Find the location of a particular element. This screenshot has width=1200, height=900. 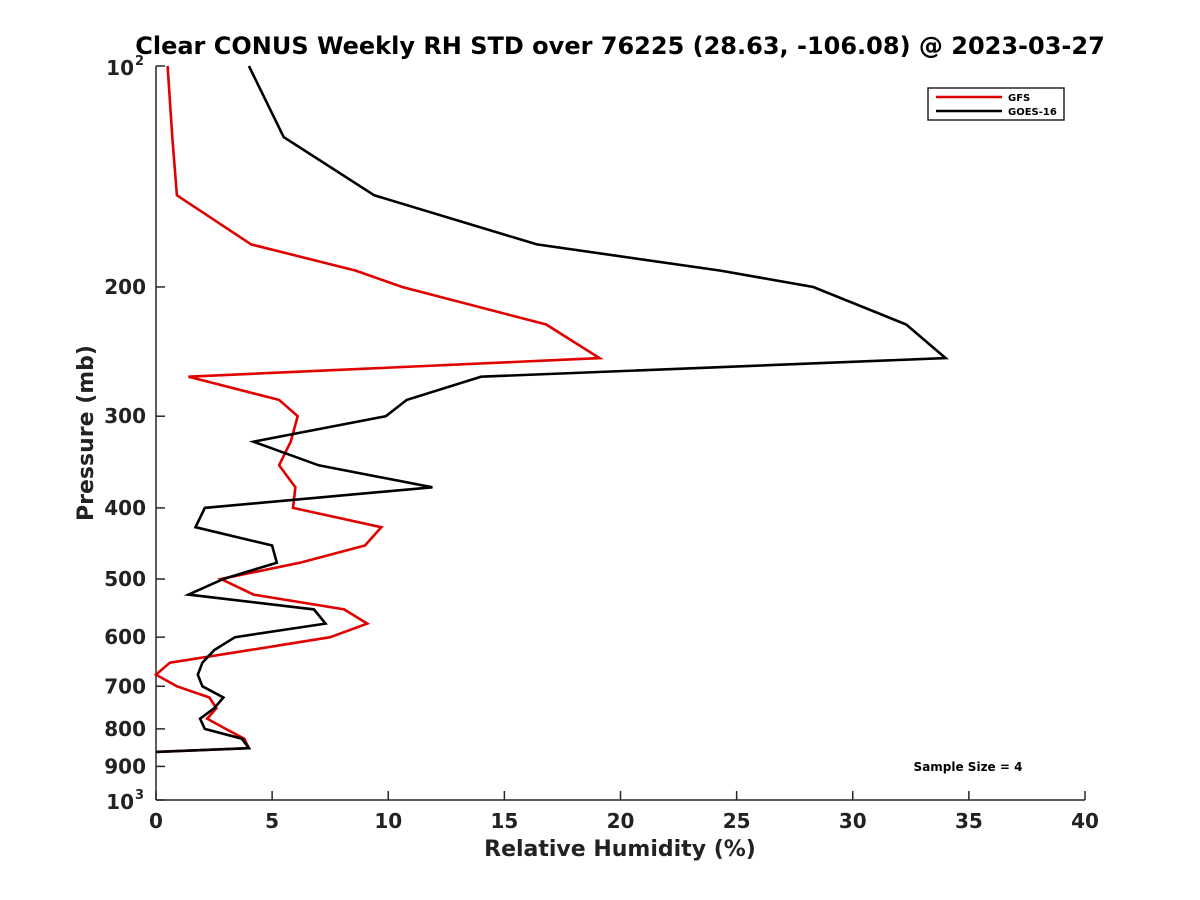

legend-label-goes-16: GOES-16 is located at coordinates (1032, 112).